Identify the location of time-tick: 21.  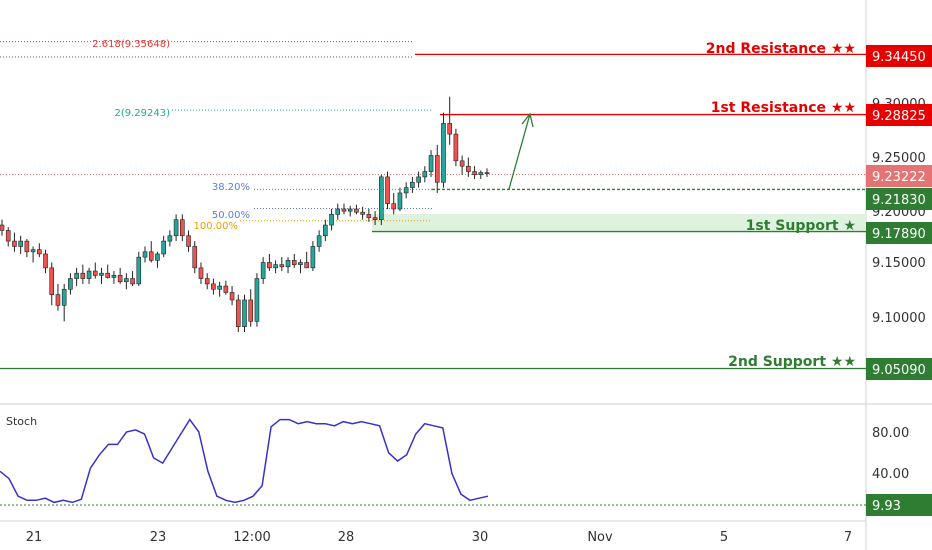
(34, 537).